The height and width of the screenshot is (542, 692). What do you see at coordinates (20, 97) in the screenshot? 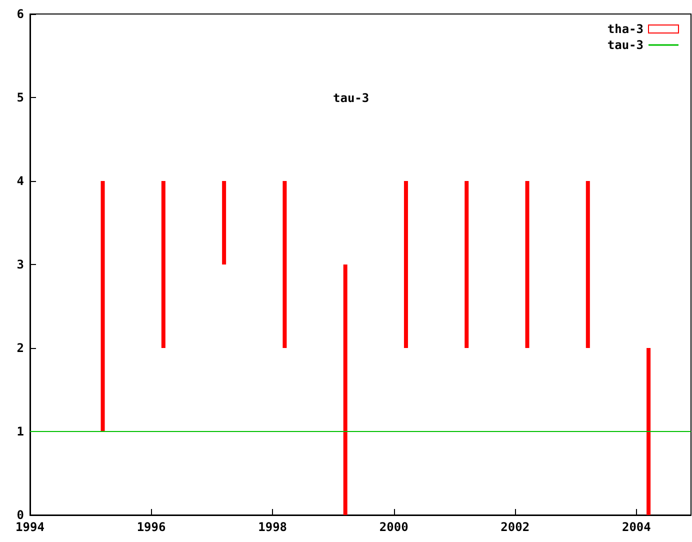
I see `y-tick-label: 5` at bounding box center [20, 97].